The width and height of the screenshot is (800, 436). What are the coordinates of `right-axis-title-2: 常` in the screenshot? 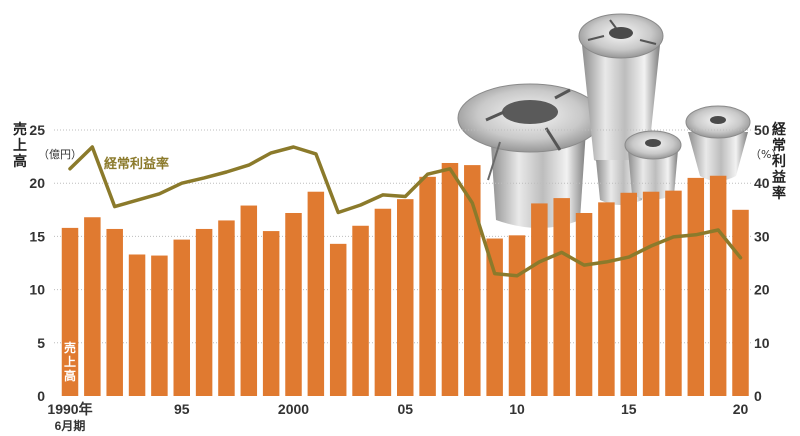 It's located at (779, 145).